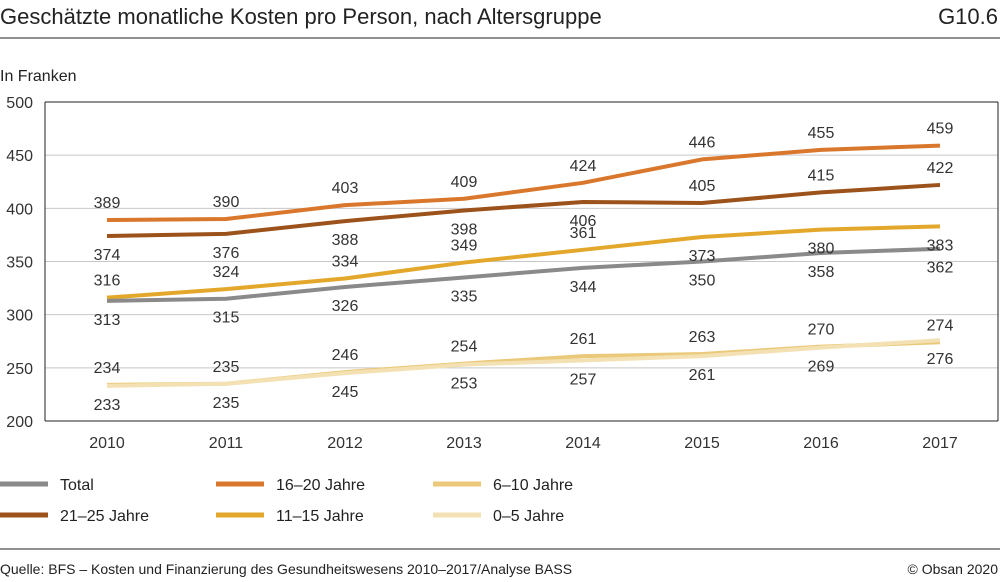 The image size is (1000, 582). I want to click on x-tick-label: 2013, so click(464, 443).